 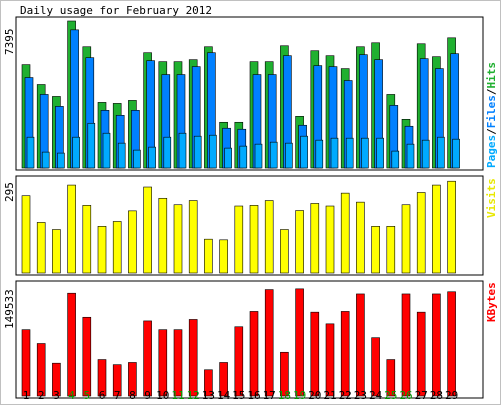 What do you see at coordinates (86, 395) in the screenshot?
I see `x-tick-label: 5` at bounding box center [86, 395].